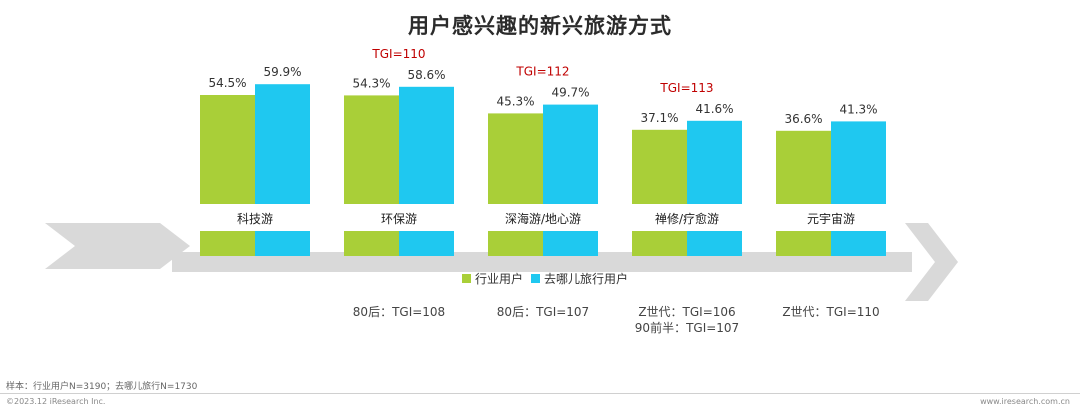  I want to click on data-label-0-4: 36.6%, so click(803, 119).